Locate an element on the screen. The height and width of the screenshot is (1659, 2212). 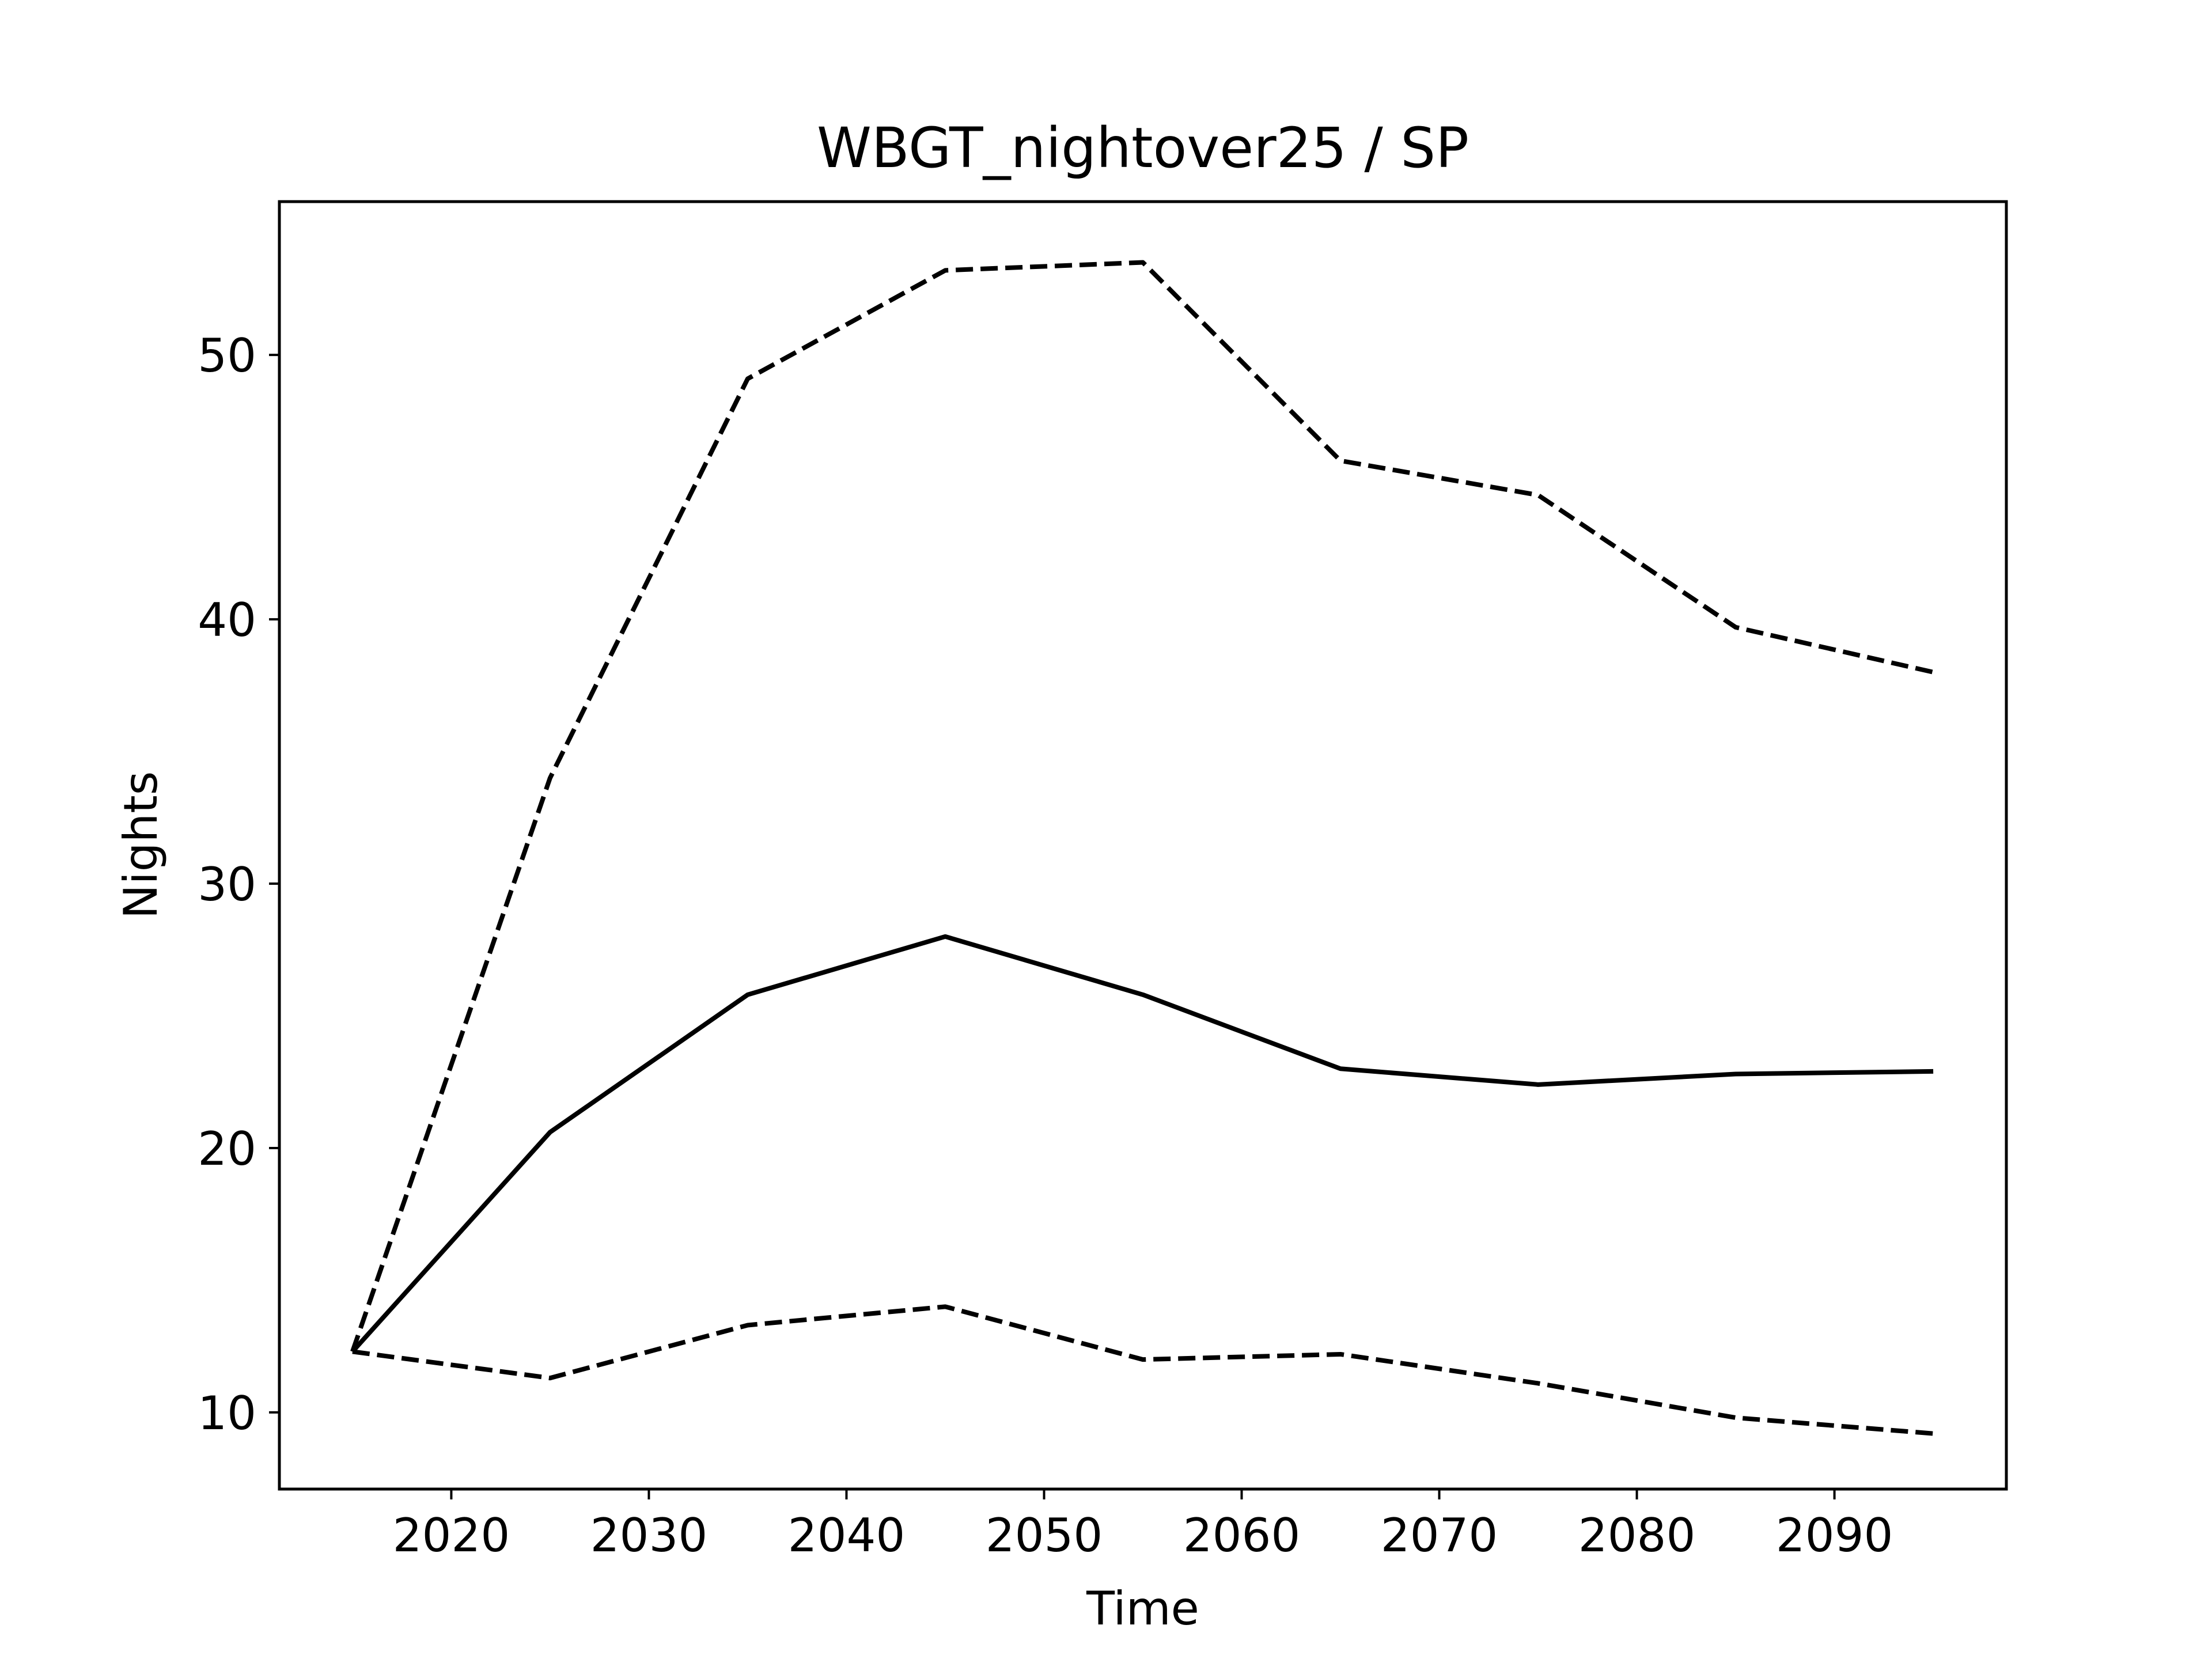
x-tick-label: 2060 is located at coordinates (1242, 1535).